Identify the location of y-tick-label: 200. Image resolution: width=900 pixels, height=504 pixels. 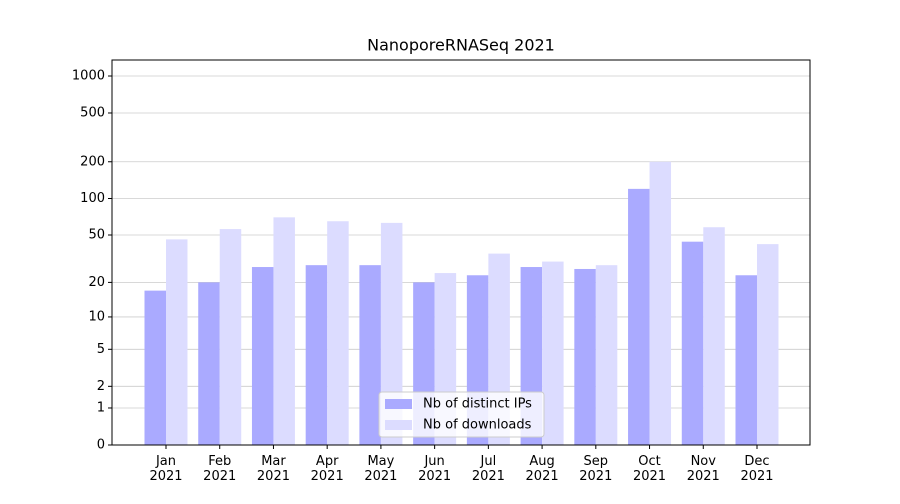
(92, 161).